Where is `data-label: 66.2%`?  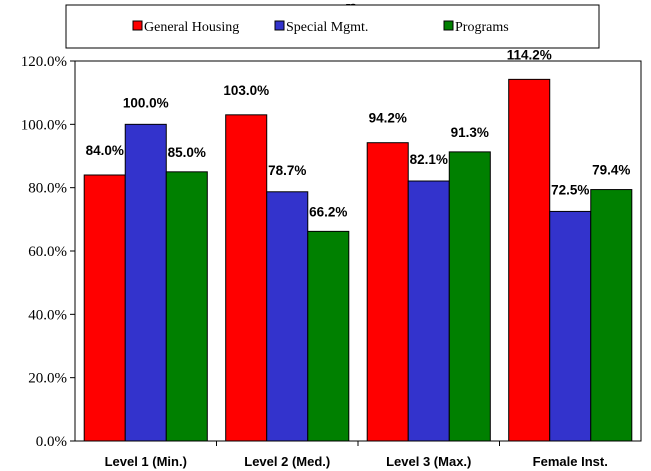
data-label: 66.2% is located at coordinates (328, 211).